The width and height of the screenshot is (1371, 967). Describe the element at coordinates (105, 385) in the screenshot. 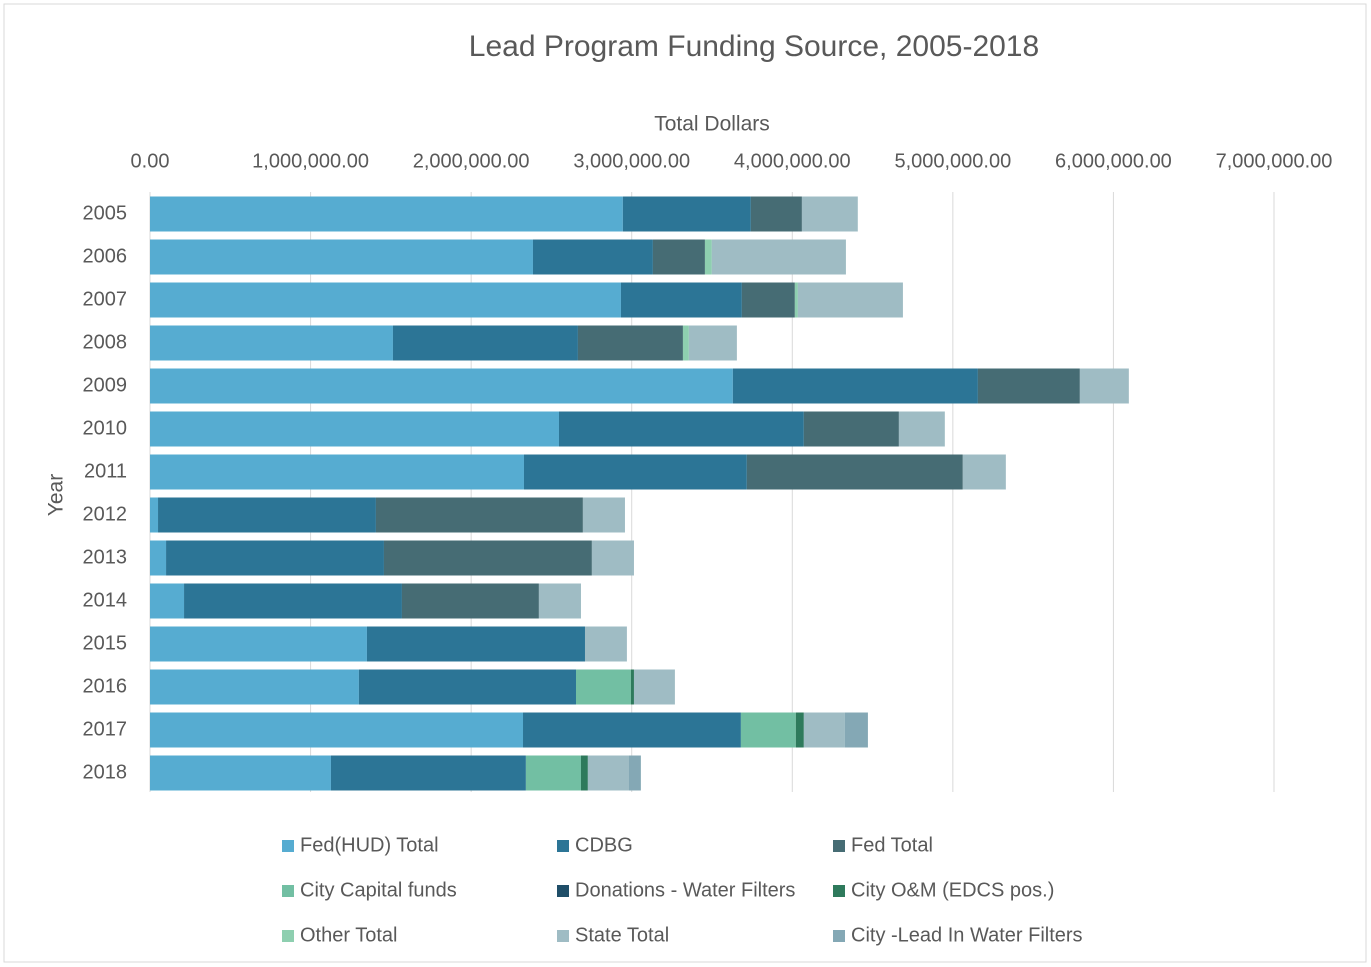

I see `y-tick-label: 2009` at that location.